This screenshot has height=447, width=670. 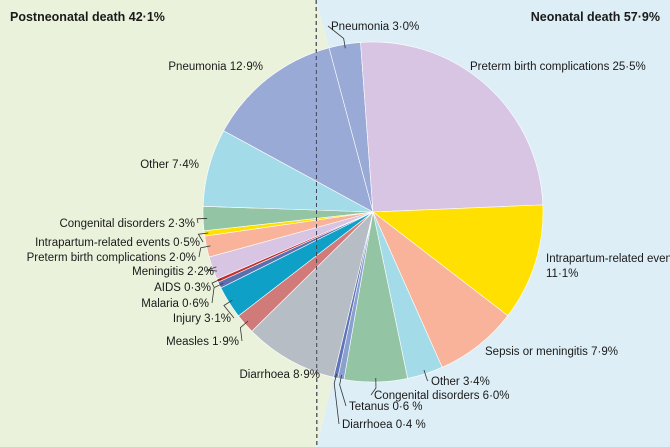 I want to click on leader-line-neonatal-death-congenital-disorders, so click(x=373, y=386).